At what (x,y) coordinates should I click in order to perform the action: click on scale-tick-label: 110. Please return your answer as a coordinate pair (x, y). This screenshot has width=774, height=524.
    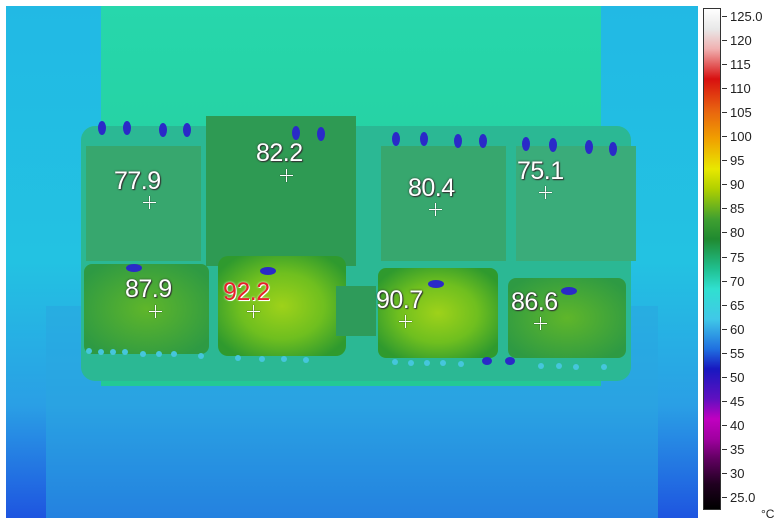
    Looking at the image, I should click on (740, 89).